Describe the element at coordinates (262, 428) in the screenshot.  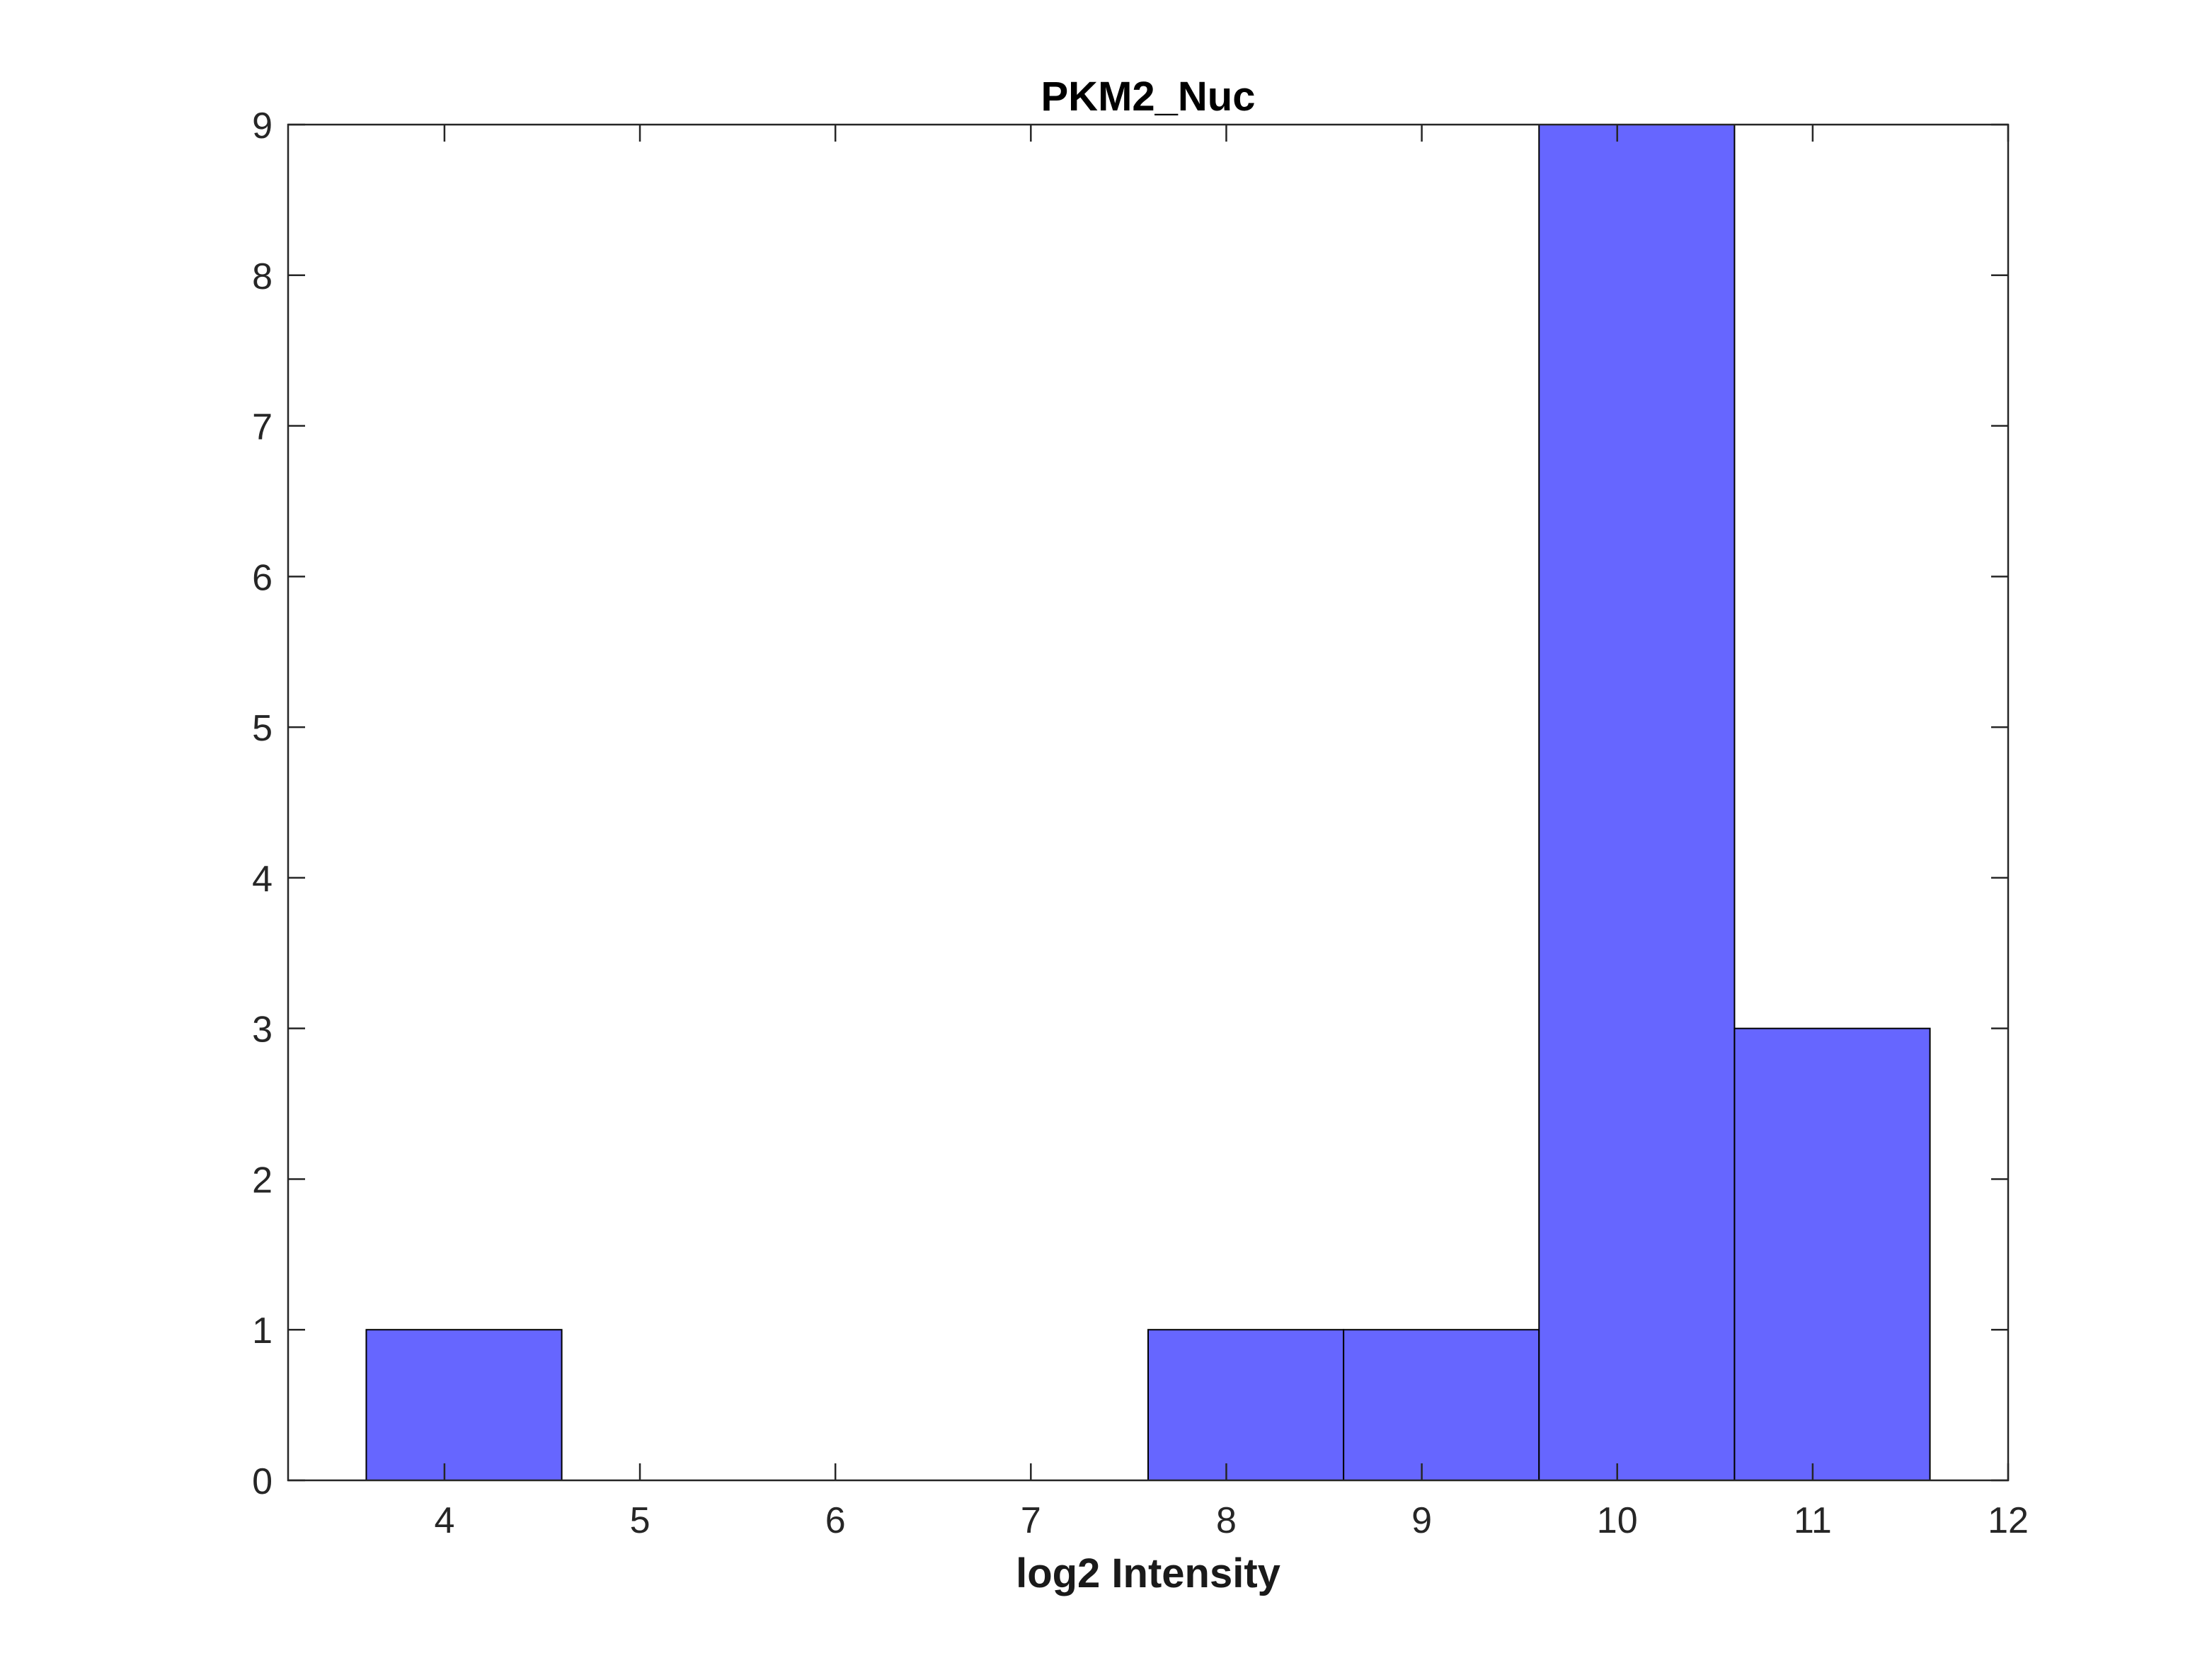
I see `y-tick-label-7: 7` at that location.